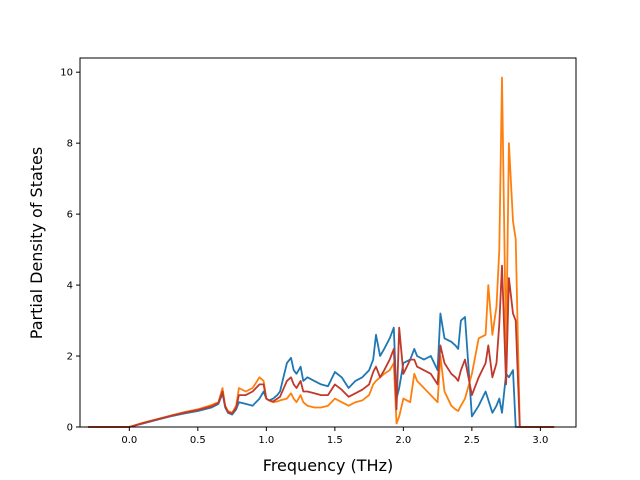 This screenshot has height=480, width=640. Describe the element at coordinates (70, 428) in the screenshot. I see `y-tick-label: 0` at that location.